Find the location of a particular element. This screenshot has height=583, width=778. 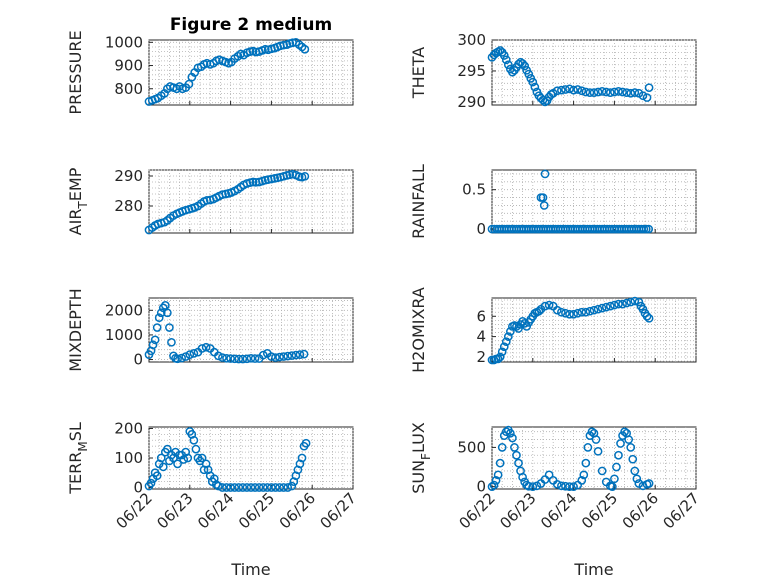

y-axis-label-main: AIR is located at coordinates (75, 222).